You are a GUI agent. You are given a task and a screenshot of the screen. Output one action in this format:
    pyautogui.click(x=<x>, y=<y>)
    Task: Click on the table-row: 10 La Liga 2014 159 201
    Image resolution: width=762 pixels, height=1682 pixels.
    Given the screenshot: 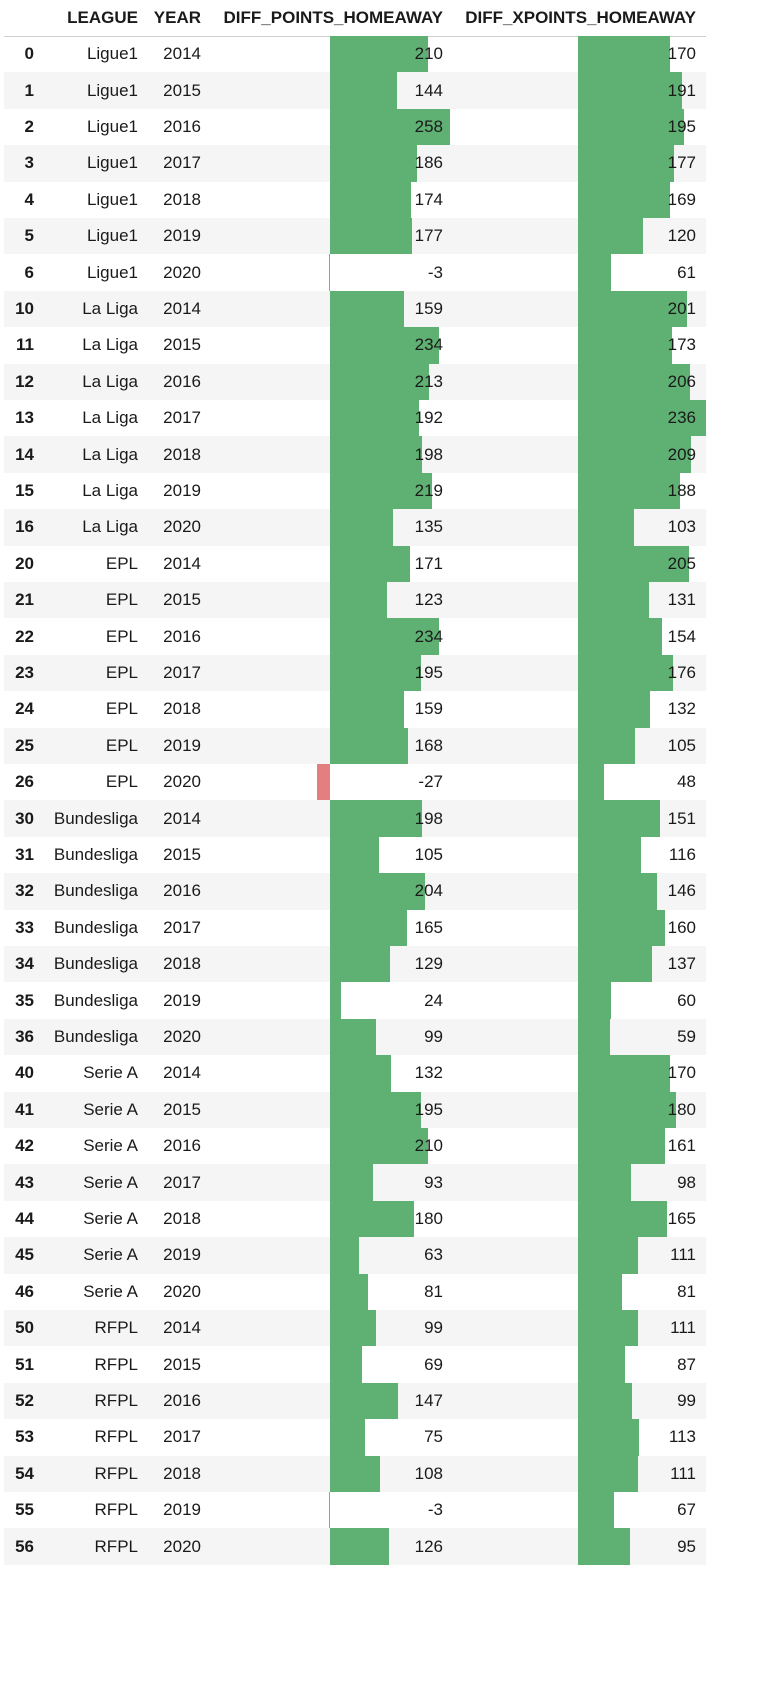 What is the action you would take?
    pyautogui.click(x=355, y=309)
    